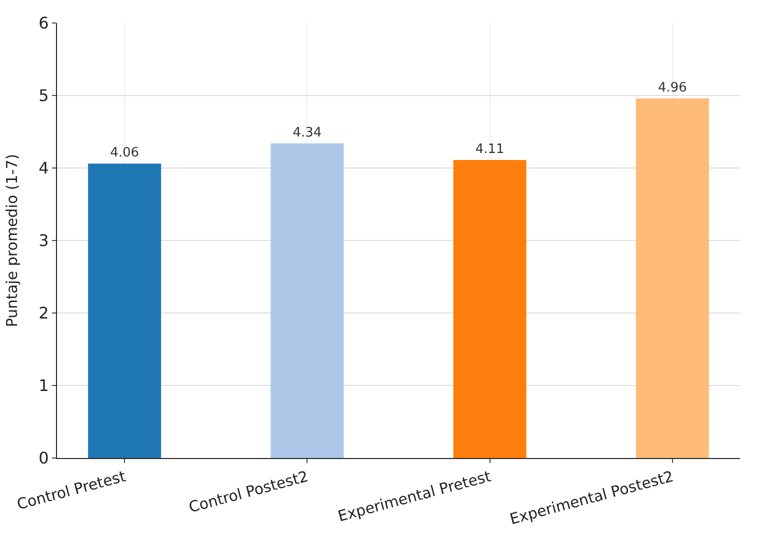 This screenshot has width=777, height=555. I want to click on y-tick-label: 5, so click(43, 96).